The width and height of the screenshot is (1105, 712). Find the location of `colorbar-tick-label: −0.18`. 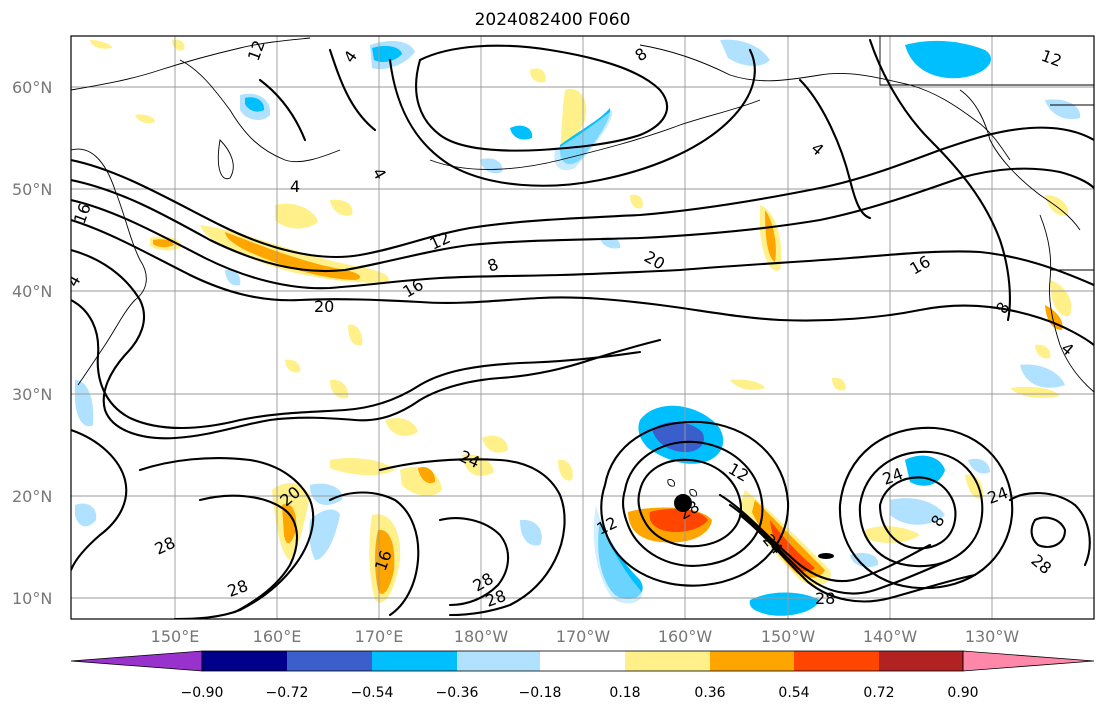

colorbar-tick-label: −0.18 is located at coordinates (540, 693).